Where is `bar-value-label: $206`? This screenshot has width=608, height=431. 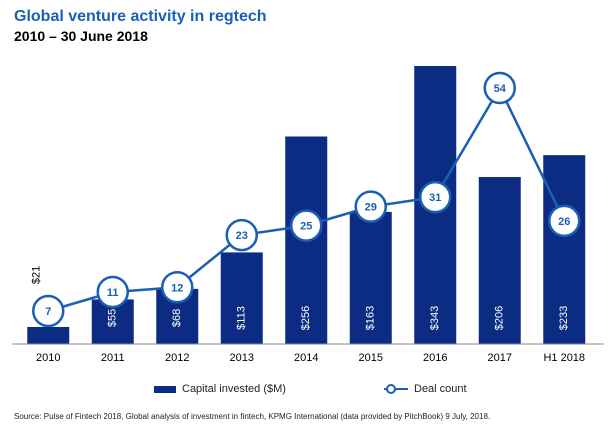 bar-value-label: $206 is located at coordinates (500, 318).